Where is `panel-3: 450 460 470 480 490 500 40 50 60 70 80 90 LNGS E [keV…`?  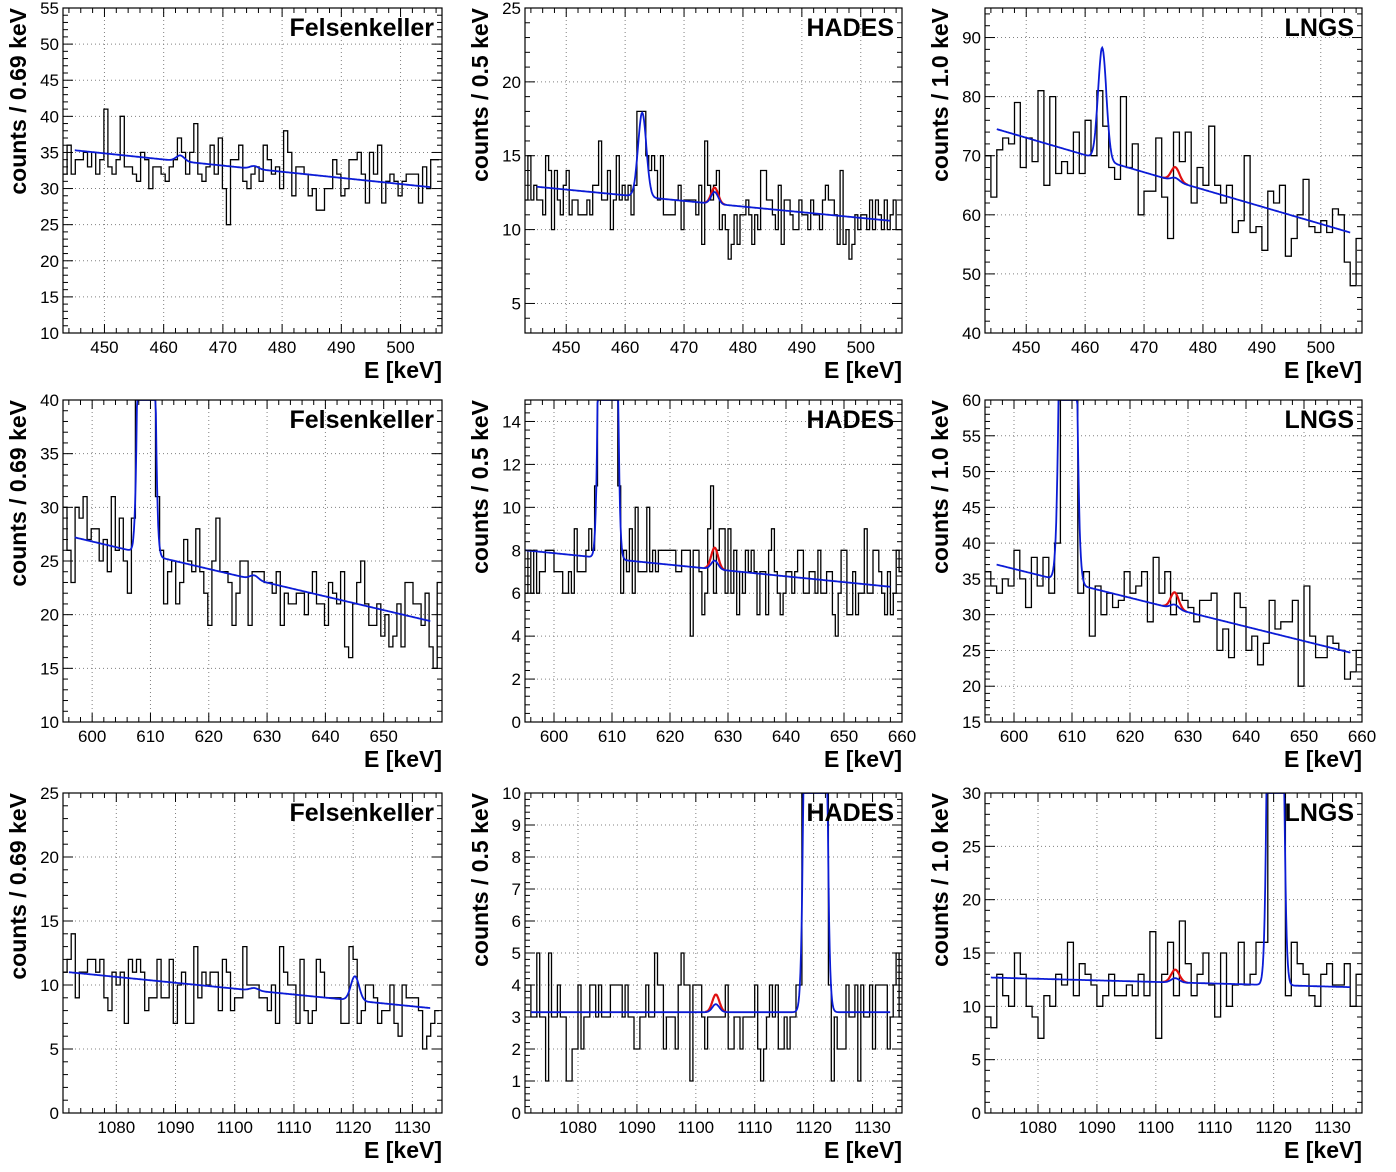 panel-3: 450 460 470 480 490 500 40 50 60 70 80 90 LNGS E [keV… is located at coordinates (1145, 195).